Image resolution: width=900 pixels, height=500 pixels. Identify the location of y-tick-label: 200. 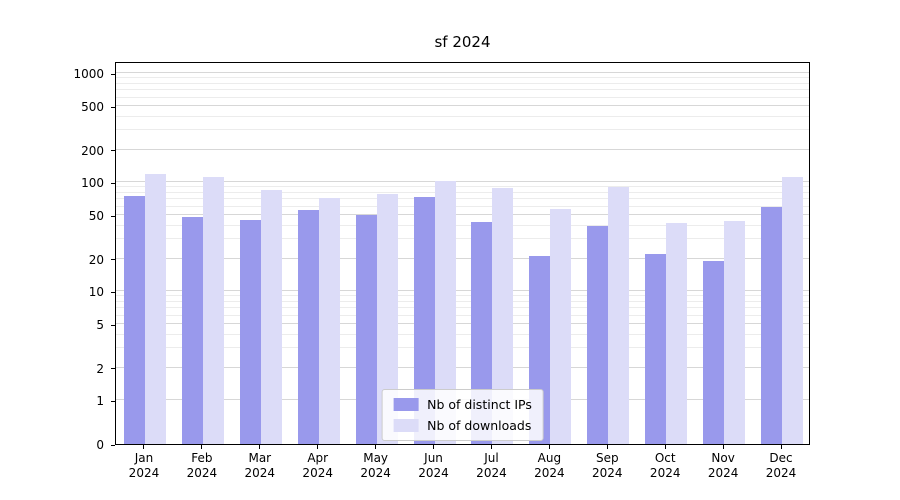
(92, 150).